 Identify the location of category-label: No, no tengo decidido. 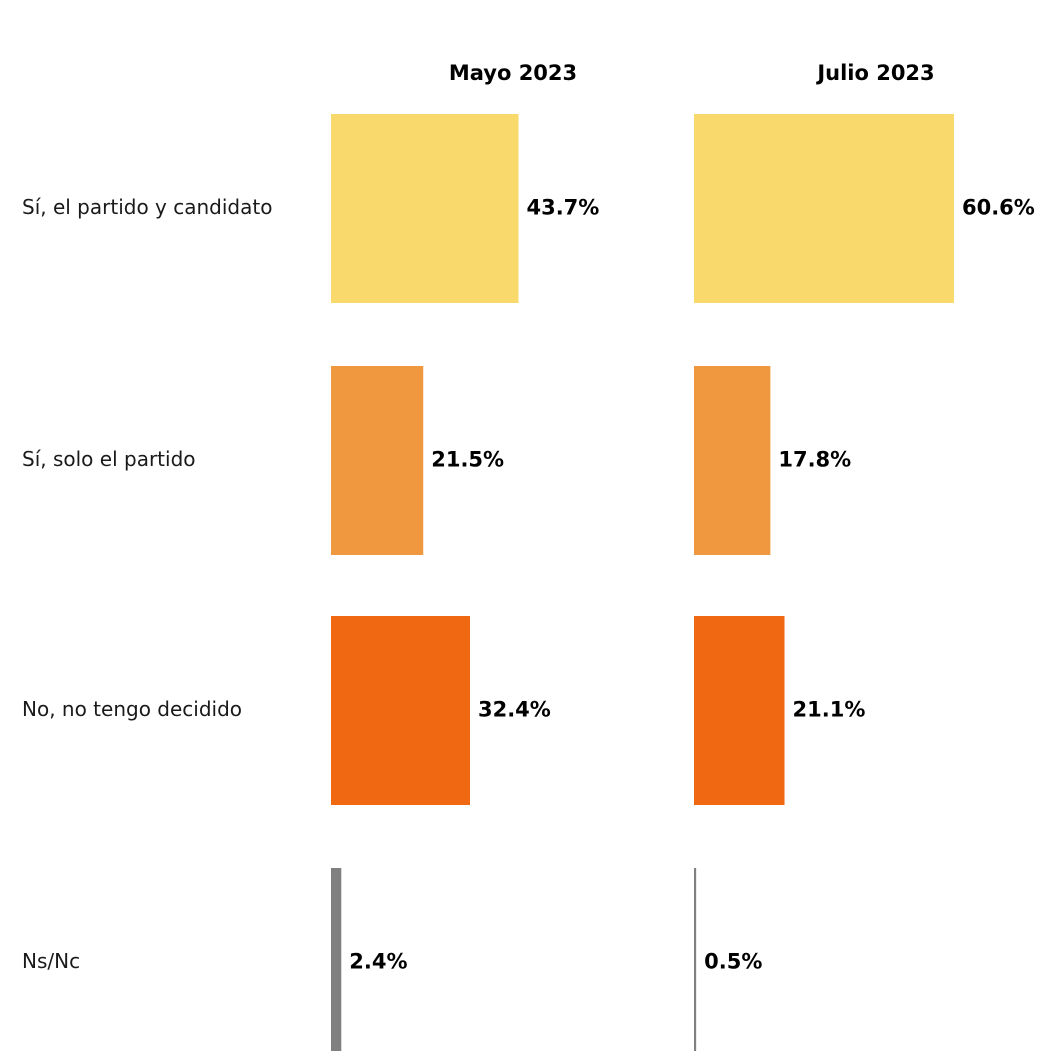
(132, 709).